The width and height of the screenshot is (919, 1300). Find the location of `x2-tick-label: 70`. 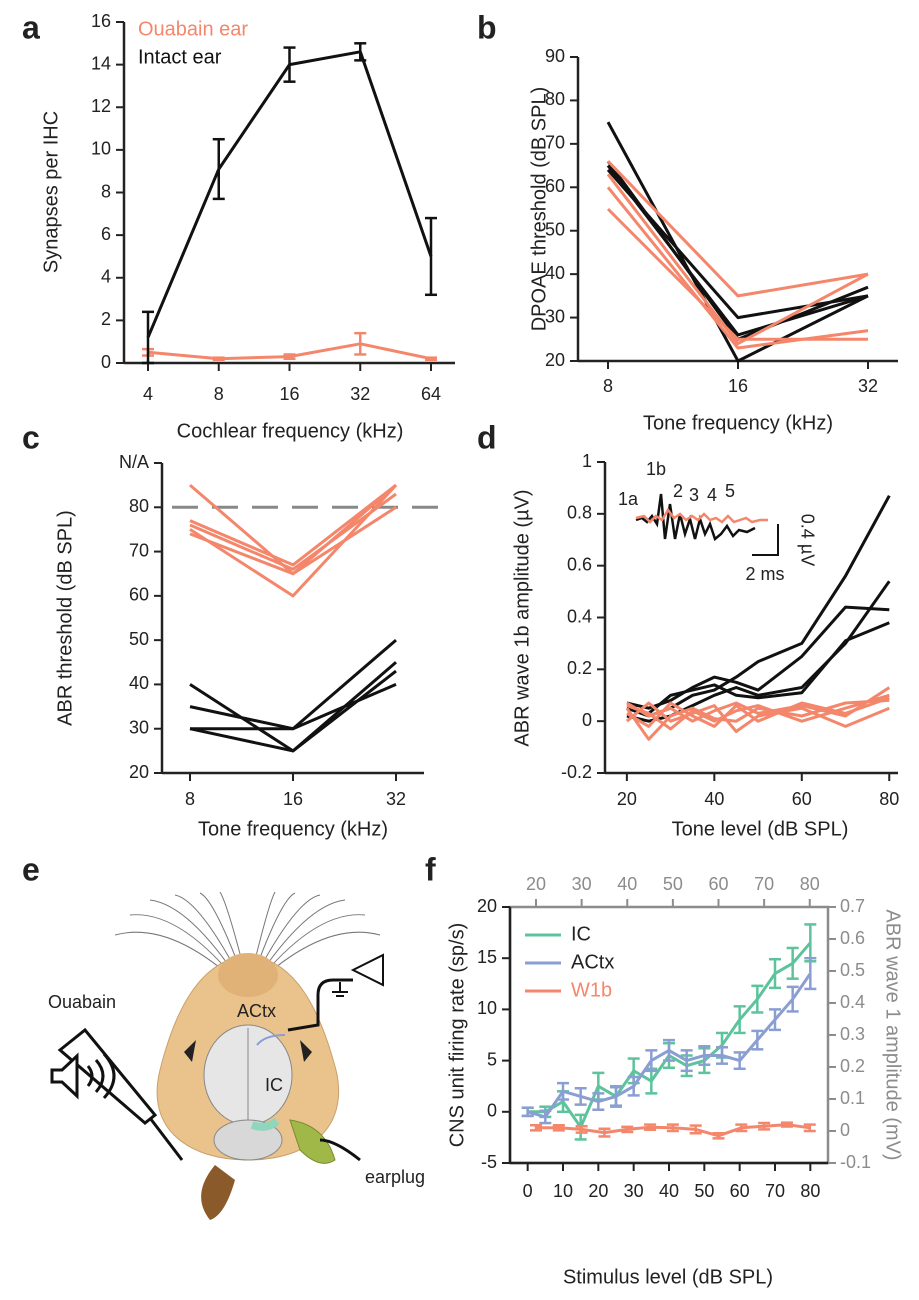

x2-tick-label: 70 is located at coordinates (764, 884).